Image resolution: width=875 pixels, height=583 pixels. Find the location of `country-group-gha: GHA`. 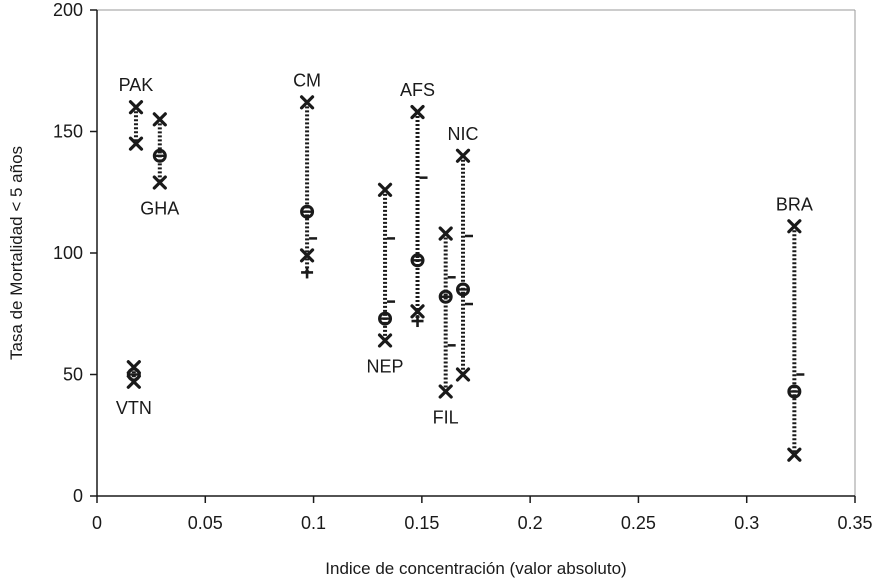

country-group-gha: GHA is located at coordinates (159, 165).